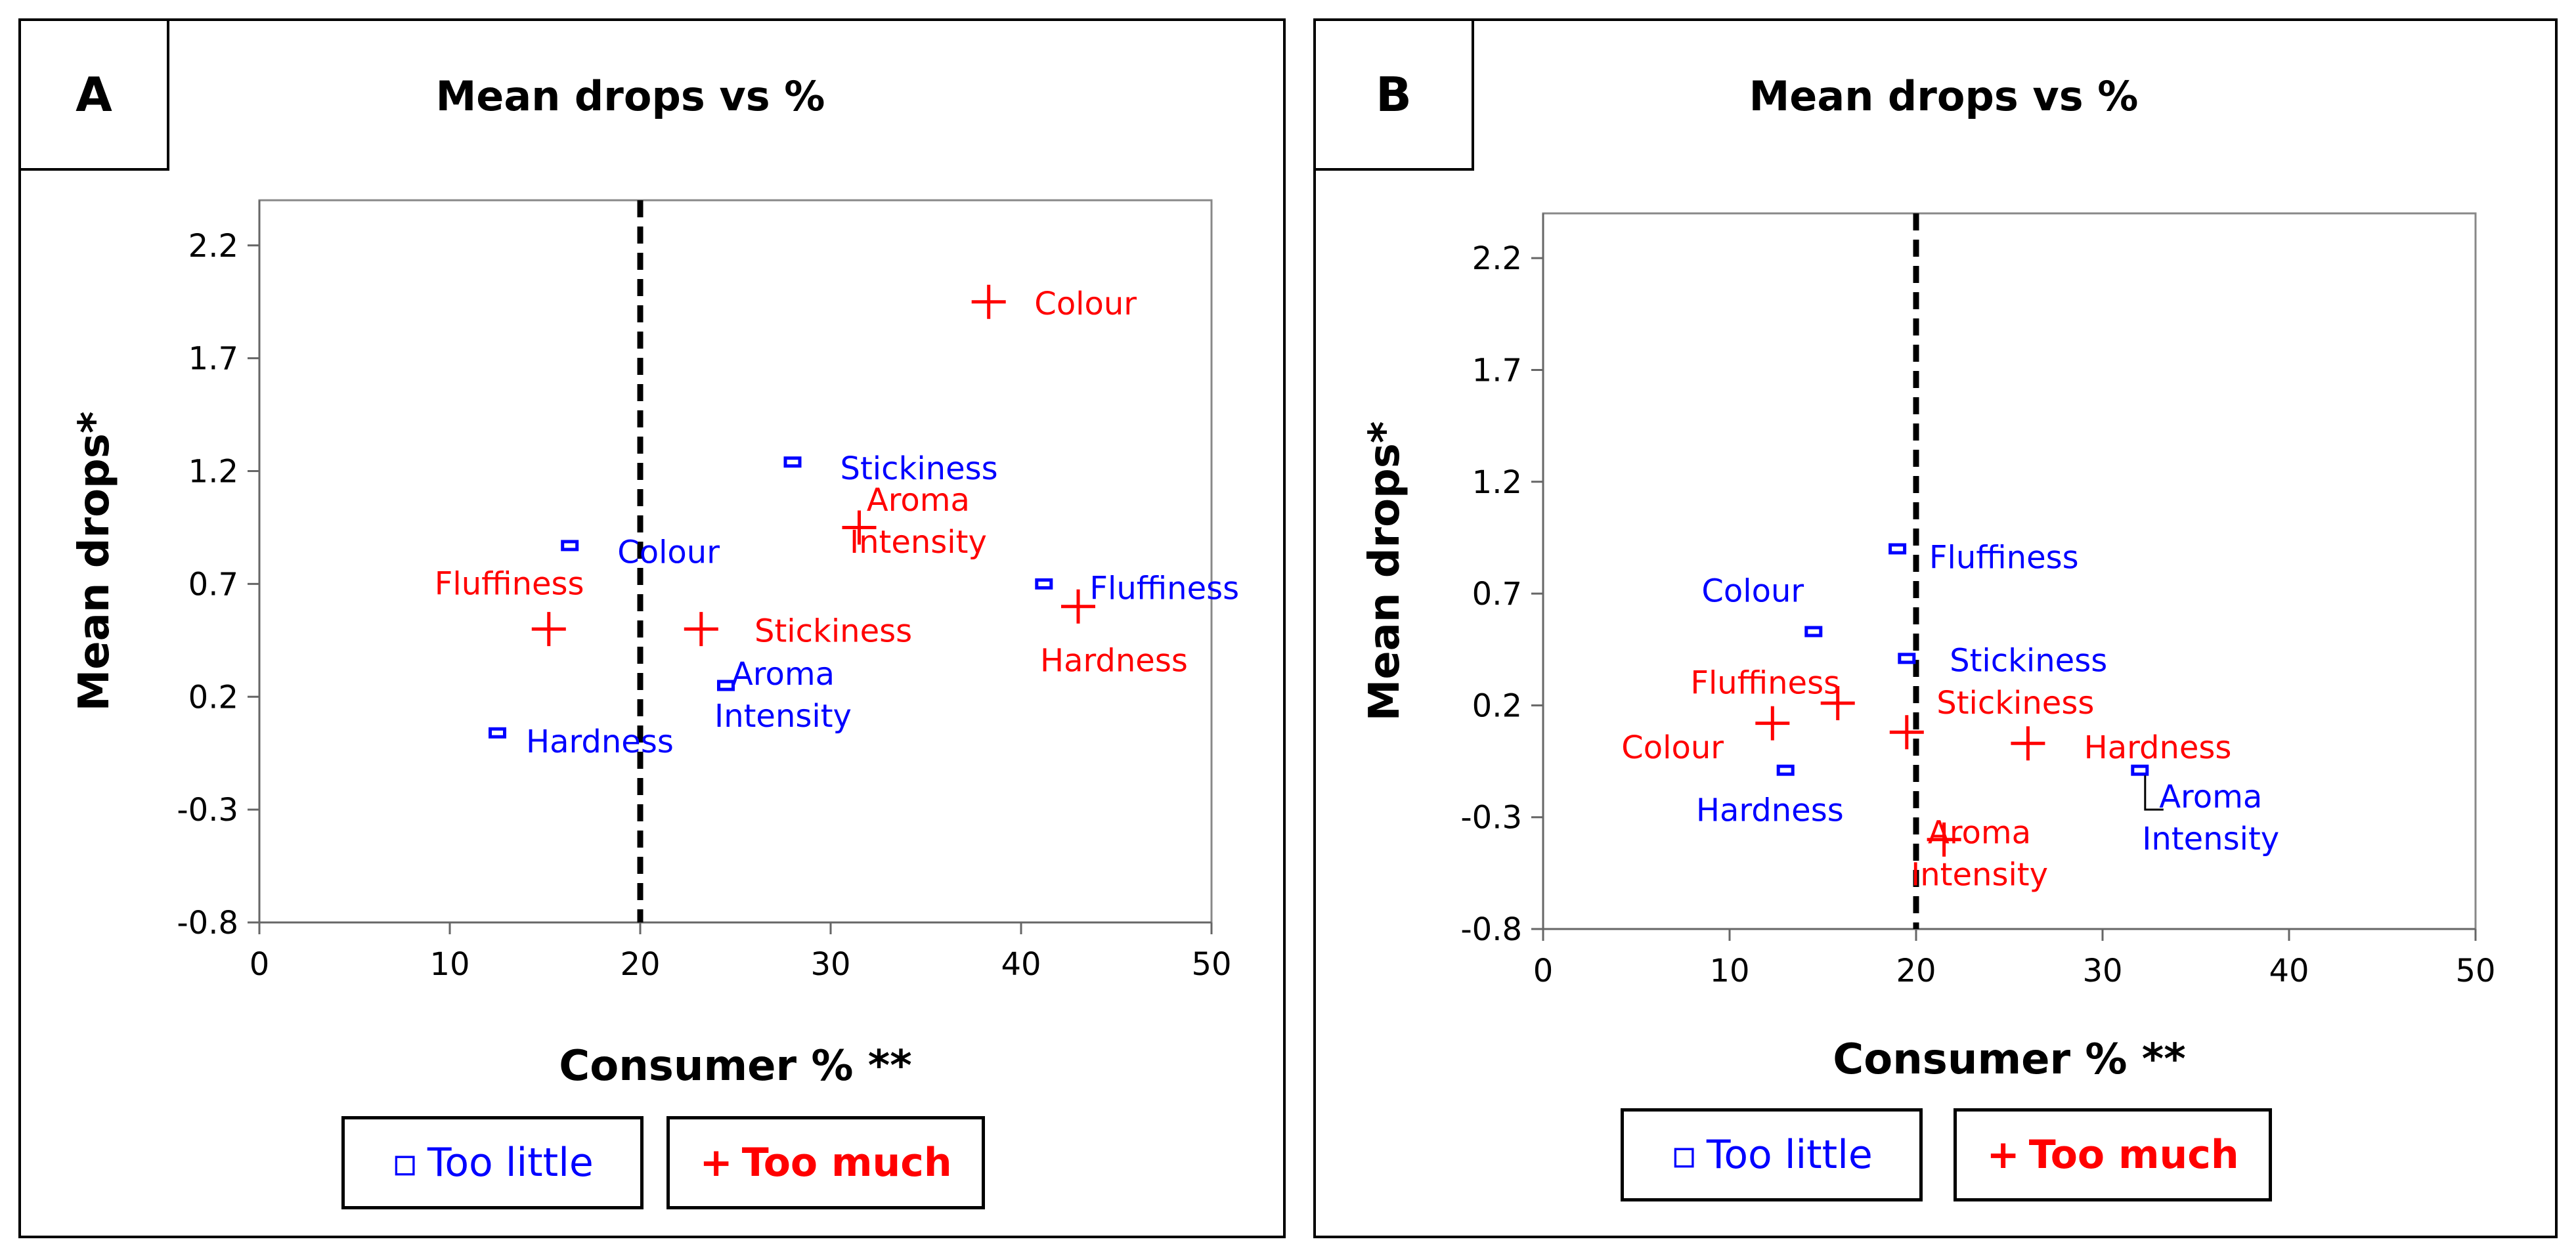 The image size is (2576, 1254). Describe the element at coordinates (93, 95) in the screenshot. I see `panel-a-letter: A` at that location.